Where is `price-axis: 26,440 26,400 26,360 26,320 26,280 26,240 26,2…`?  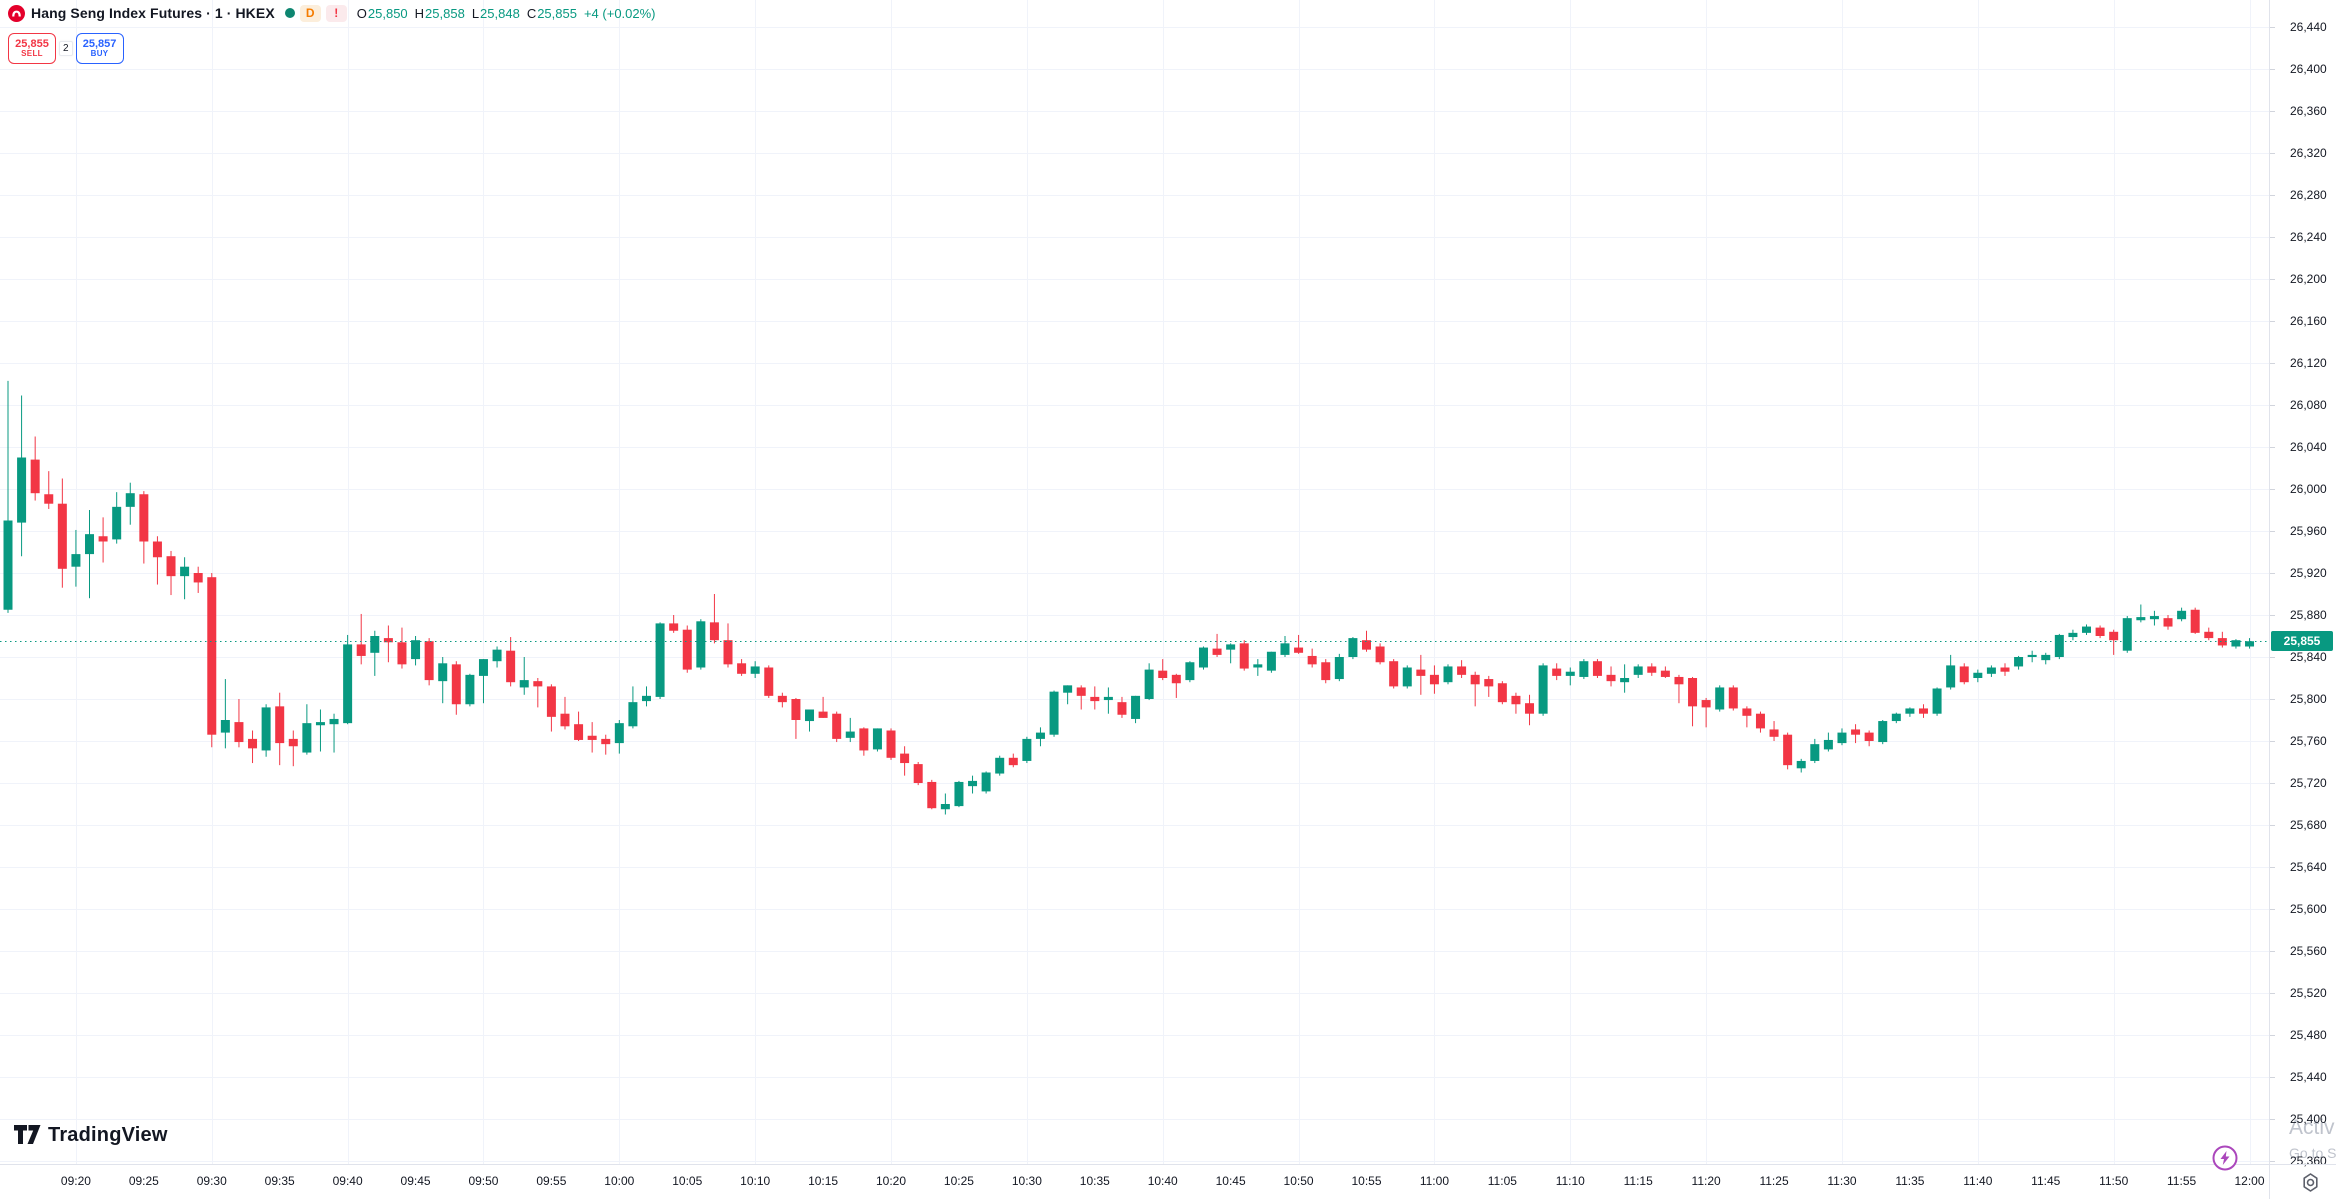 price-axis: 26,440 26,400 26,360 26,320 26,280 26,240 26,2… is located at coordinates (2303, 584).